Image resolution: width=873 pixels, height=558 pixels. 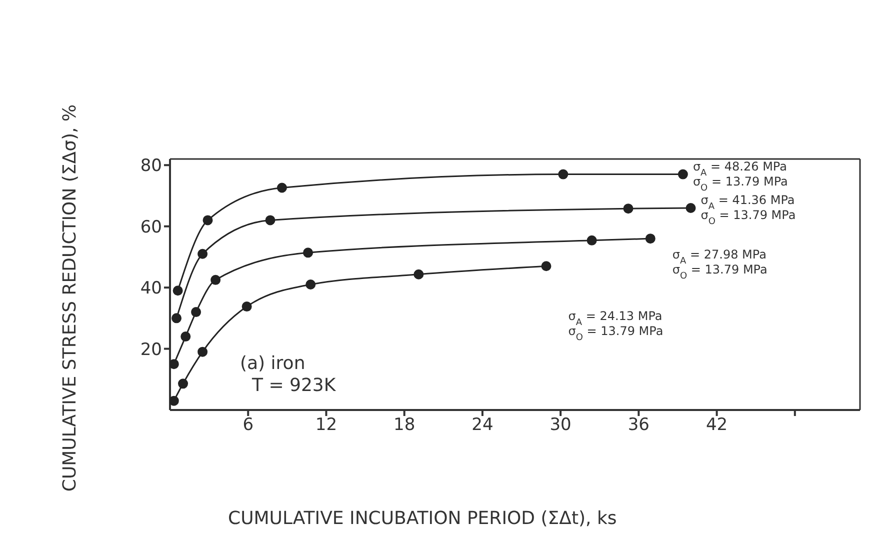 What do you see at coordinates (405, 425) in the screenshot?
I see `x-tick-label: 18` at bounding box center [405, 425].